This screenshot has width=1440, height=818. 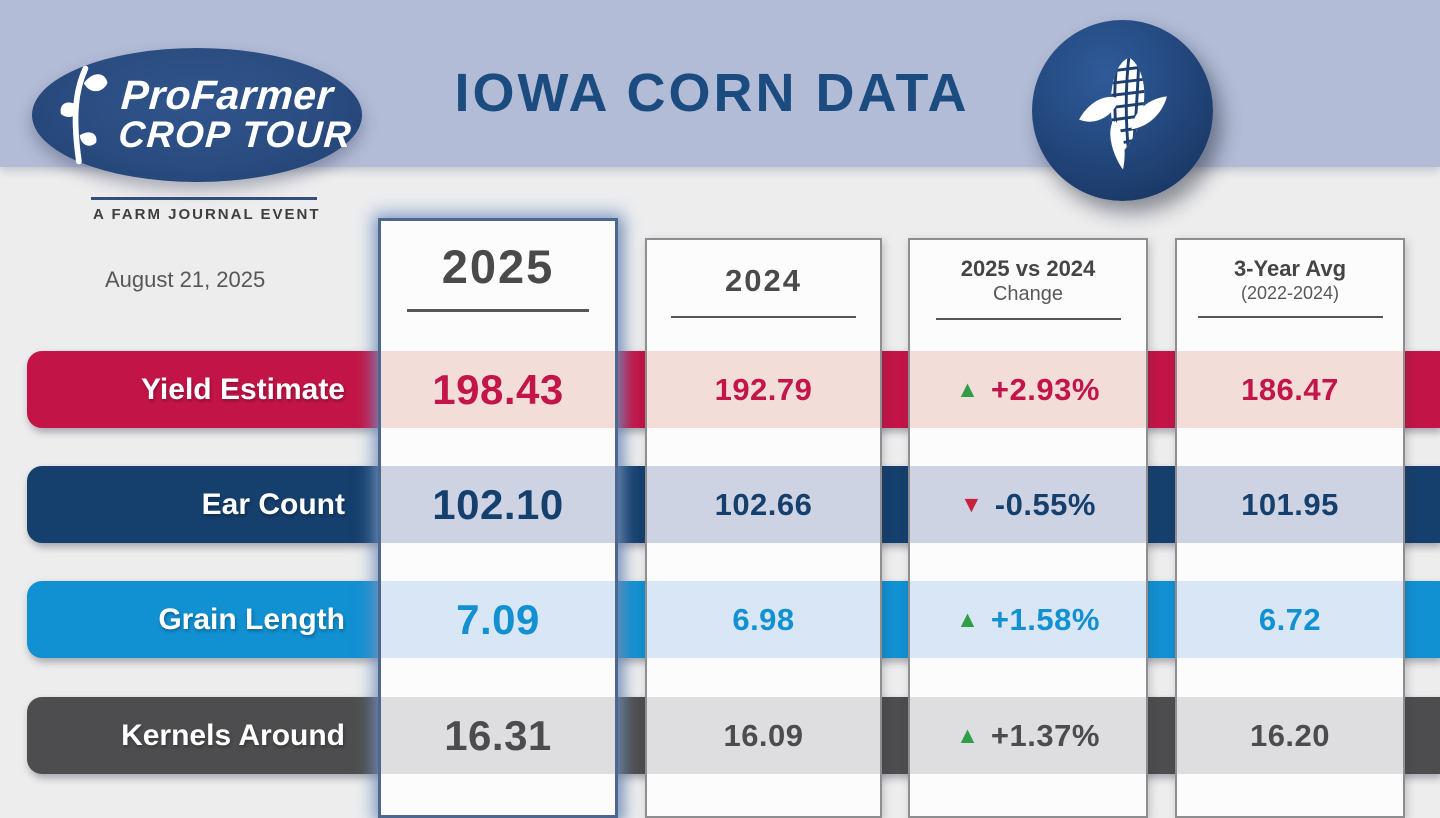 What do you see at coordinates (227, 95) in the screenshot?
I see `logo-brand-name: ProFarmer` at bounding box center [227, 95].